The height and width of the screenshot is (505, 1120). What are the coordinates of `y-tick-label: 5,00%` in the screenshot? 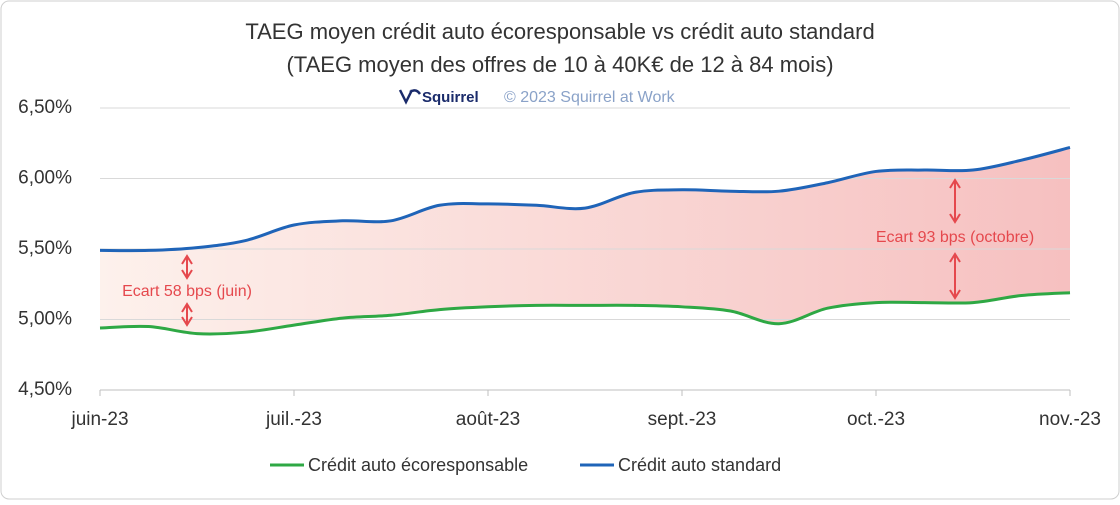 It's located at (45, 319).